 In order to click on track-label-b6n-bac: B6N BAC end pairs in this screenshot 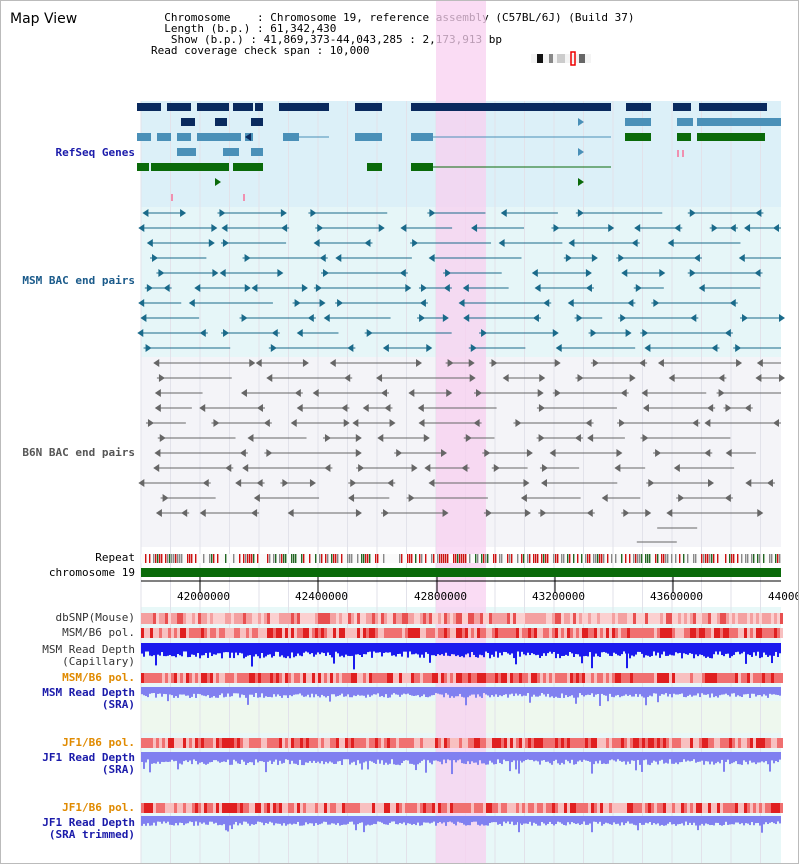, I will do `click(78, 452)`.